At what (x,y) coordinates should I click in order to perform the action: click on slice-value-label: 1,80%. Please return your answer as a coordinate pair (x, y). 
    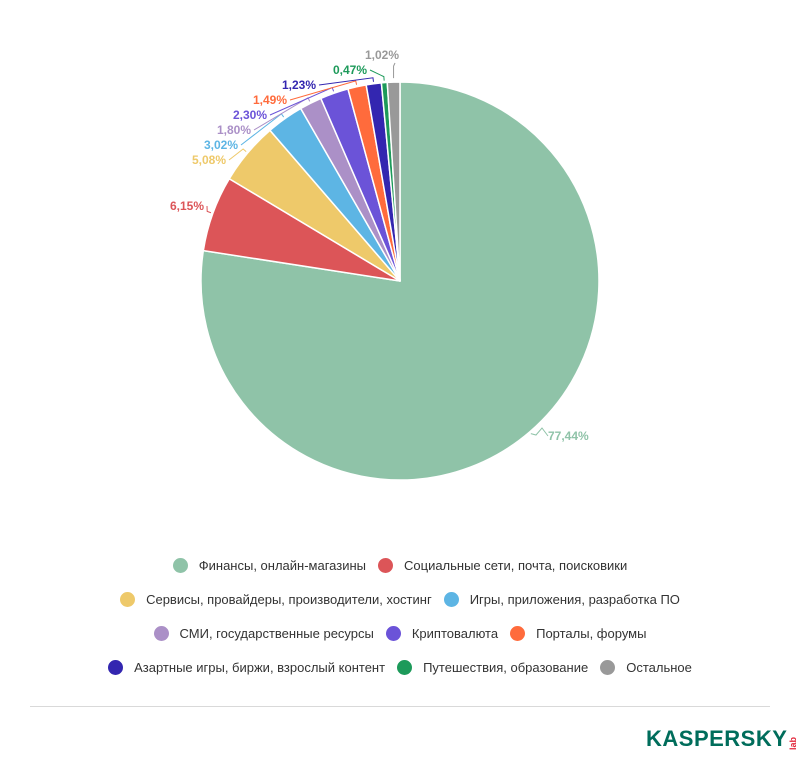
    Looking at the image, I should click on (234, 130).